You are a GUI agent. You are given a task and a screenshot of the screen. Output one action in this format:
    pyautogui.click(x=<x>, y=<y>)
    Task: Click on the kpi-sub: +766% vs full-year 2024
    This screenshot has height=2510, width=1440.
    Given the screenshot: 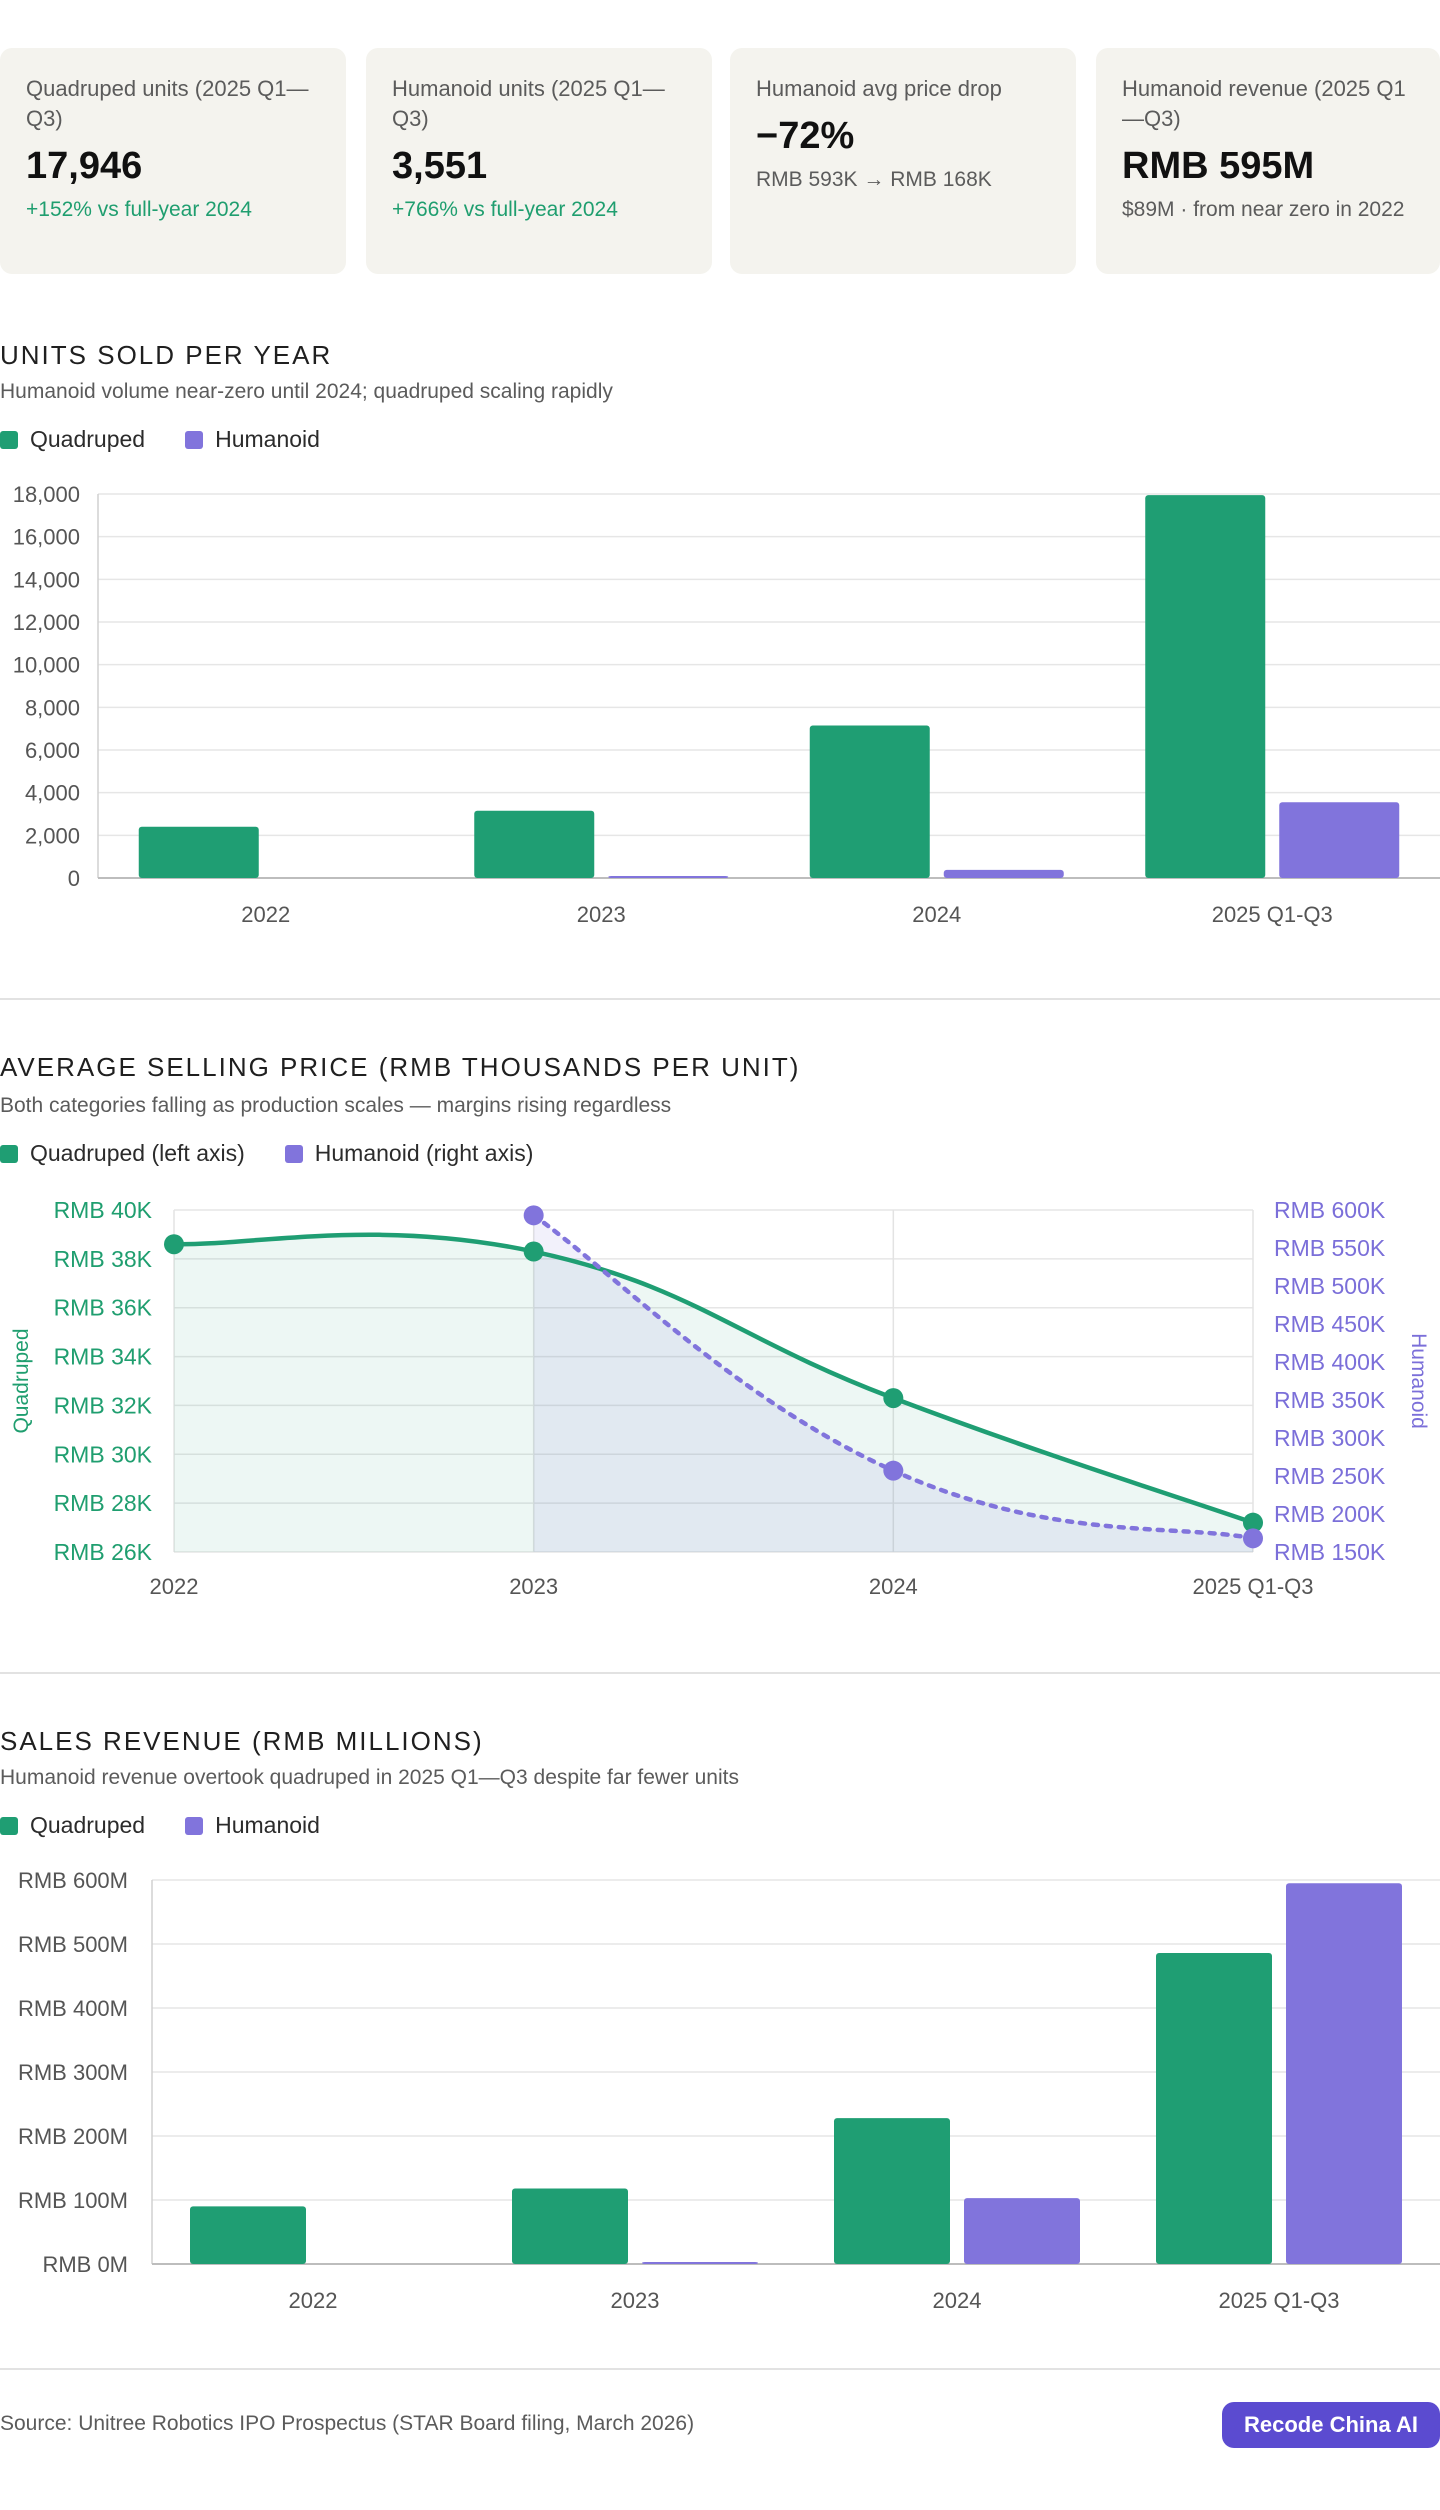 What is the action you would take?
    pyautogui.click(x=505, y=209)
    